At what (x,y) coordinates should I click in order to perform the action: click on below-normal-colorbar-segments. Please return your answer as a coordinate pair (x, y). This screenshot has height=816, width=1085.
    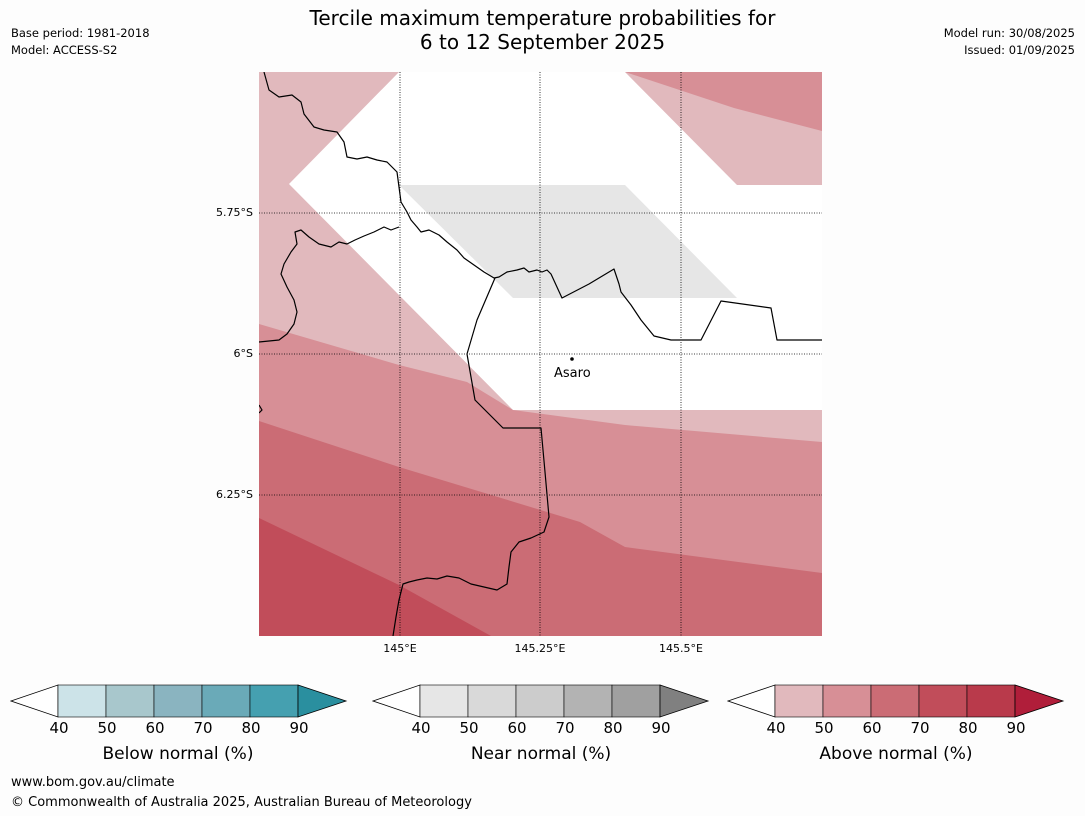
    Looking at the image, I should click on (179, 701).